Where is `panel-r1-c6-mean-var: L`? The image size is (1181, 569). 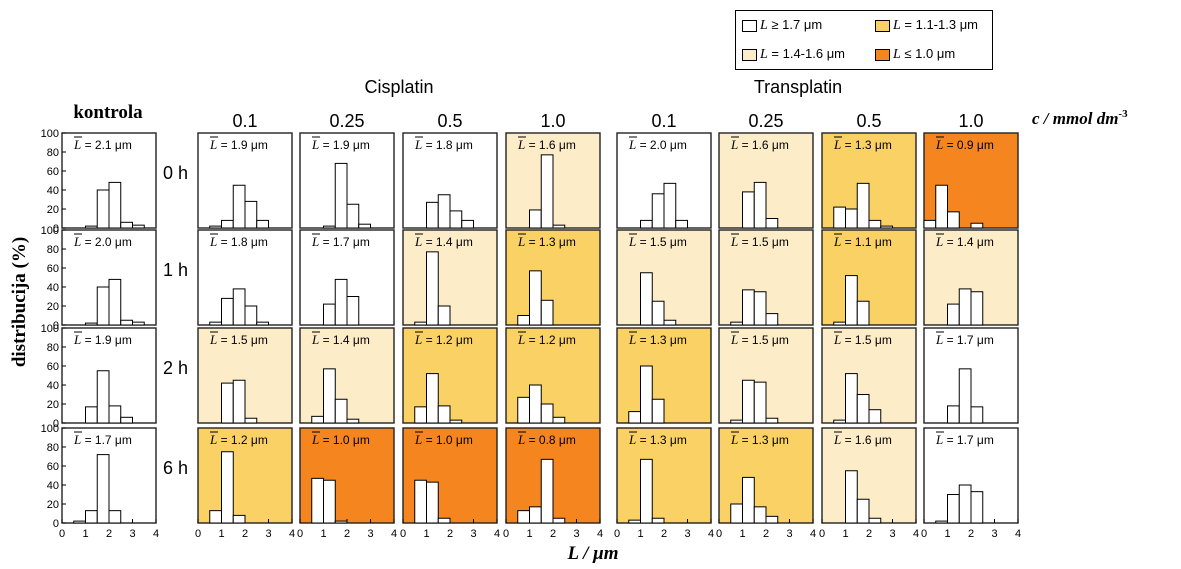
panel-r1-c6-mean-var: L is located at coordinates (837, 241).